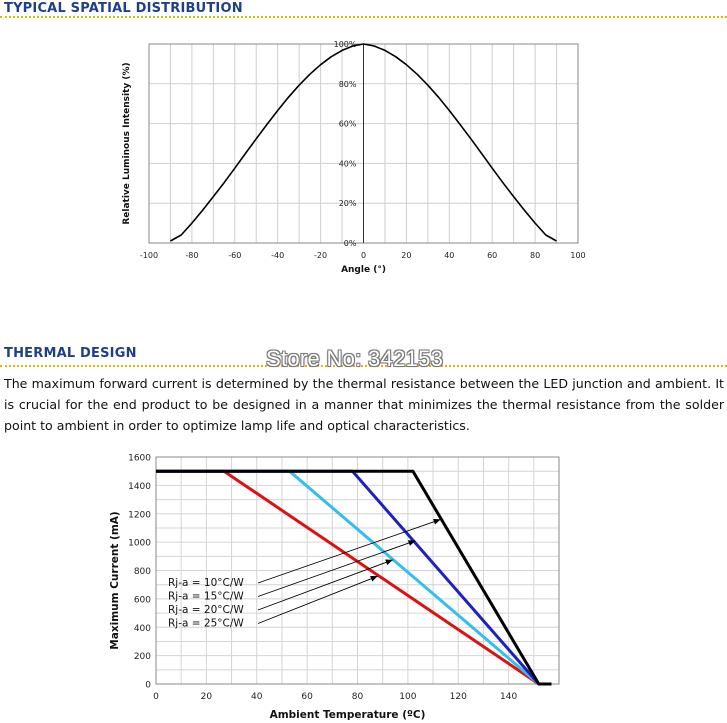 The image size is (727, 723). What do you see at coordinates (355, 358) in the screenshot?
I see `store-watermark: Store No: 342153` at bounding box center [355, 358].